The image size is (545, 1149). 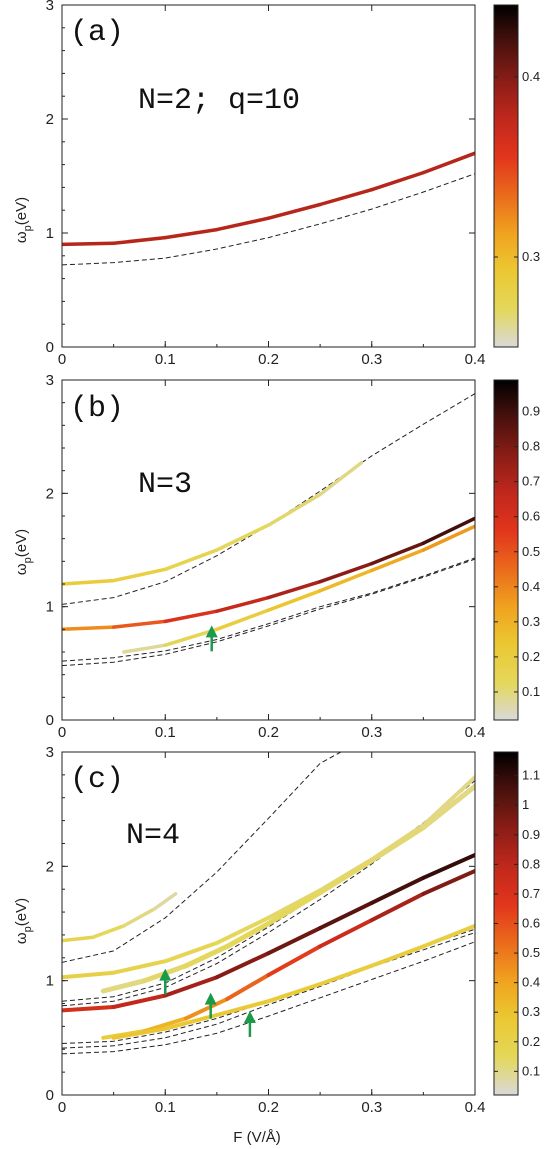 I want to click on colorbar-tick-label: 0.7, so click(x=531, y=893).